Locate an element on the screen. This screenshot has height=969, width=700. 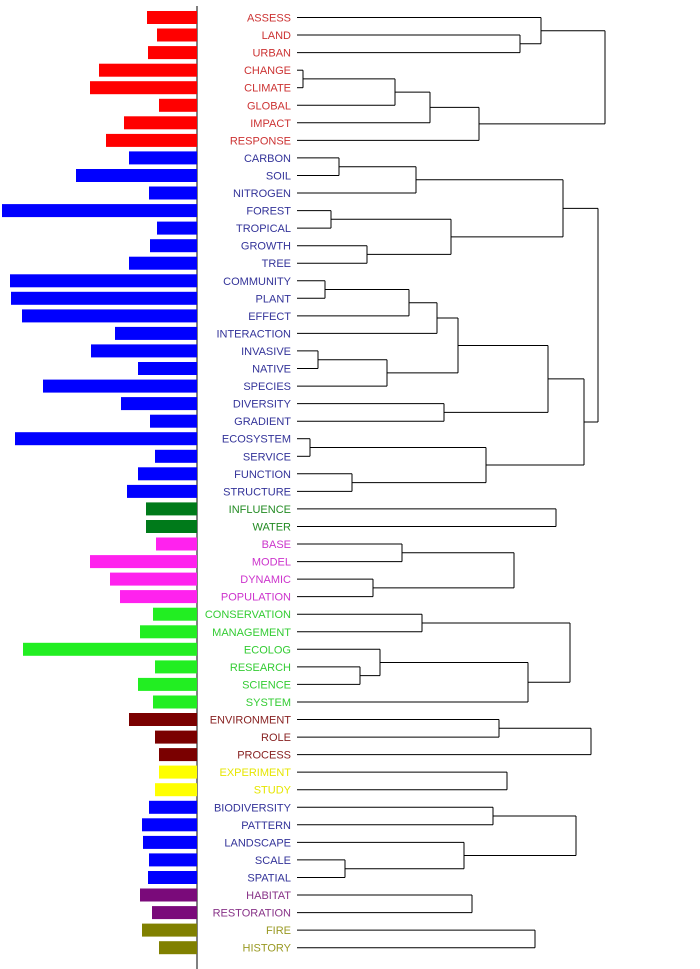
bar-water is located at coordinates (171, 526).